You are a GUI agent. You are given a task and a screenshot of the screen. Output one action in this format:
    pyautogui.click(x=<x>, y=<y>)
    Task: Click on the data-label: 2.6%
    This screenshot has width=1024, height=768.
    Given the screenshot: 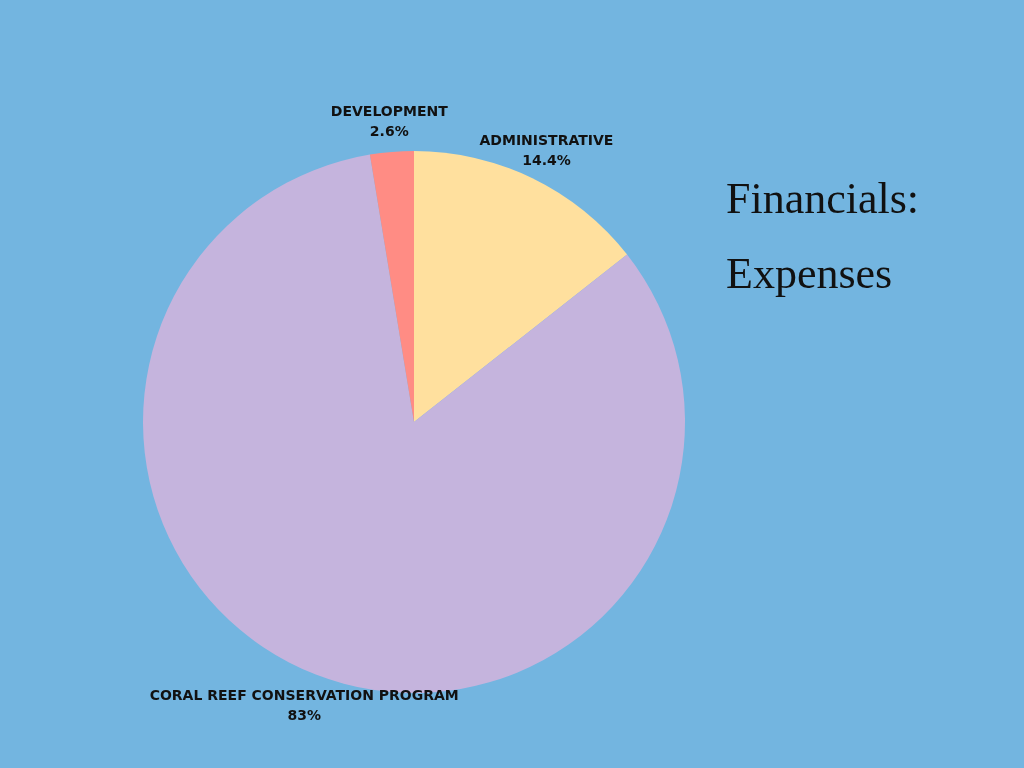 What is the action you would take?
    pyautogui.click(x=389, y=131)
    